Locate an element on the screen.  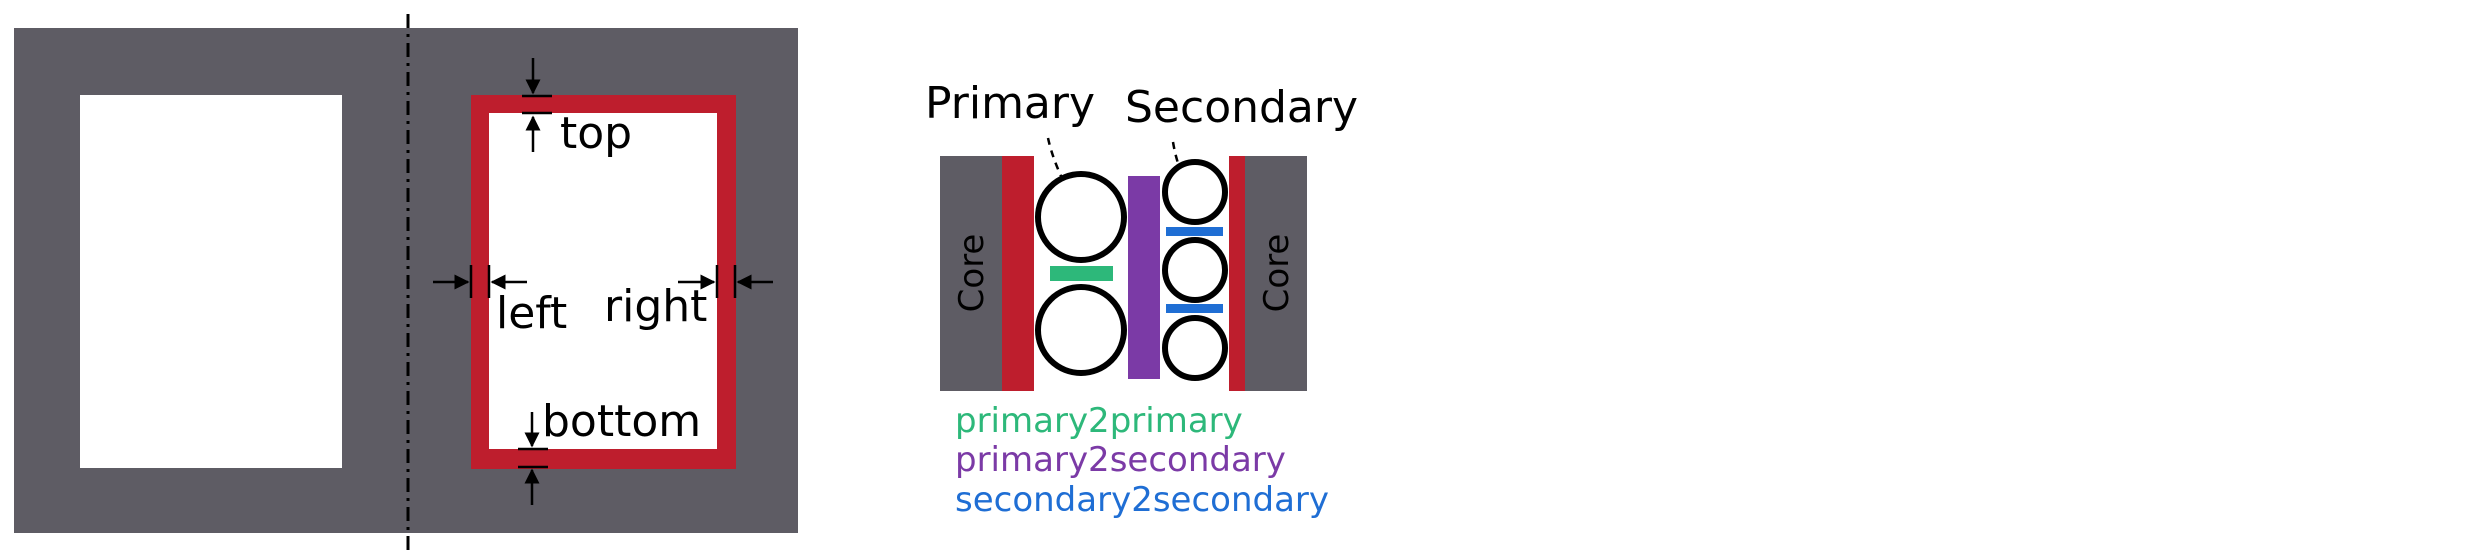
core-left-label: Core is located at coordinates (972, 273).